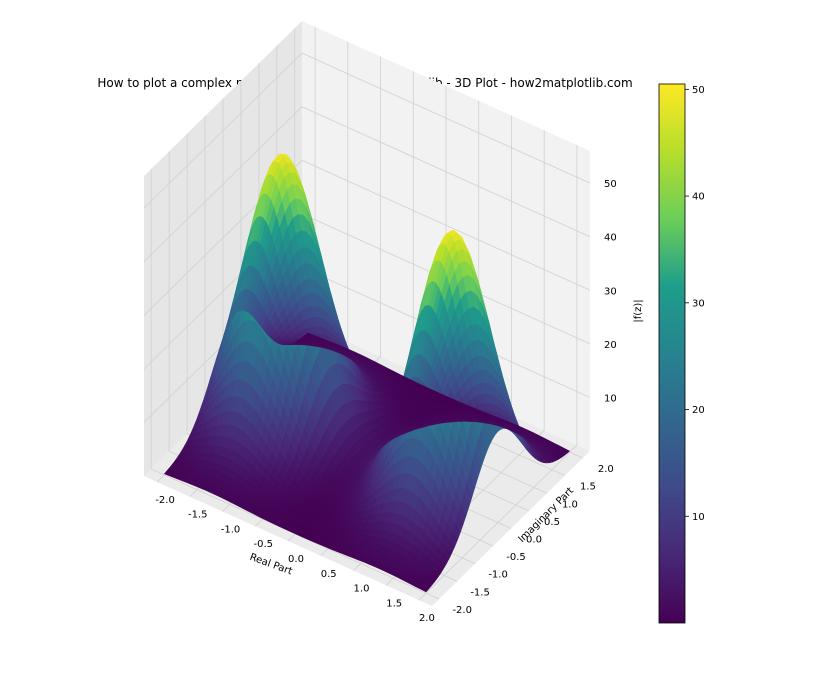 The width and height of the screenshot is (840, 700). Describe the element at coordinates (498, 575) in the screenshot. I see `y-tick-label: -1.0` at that location.